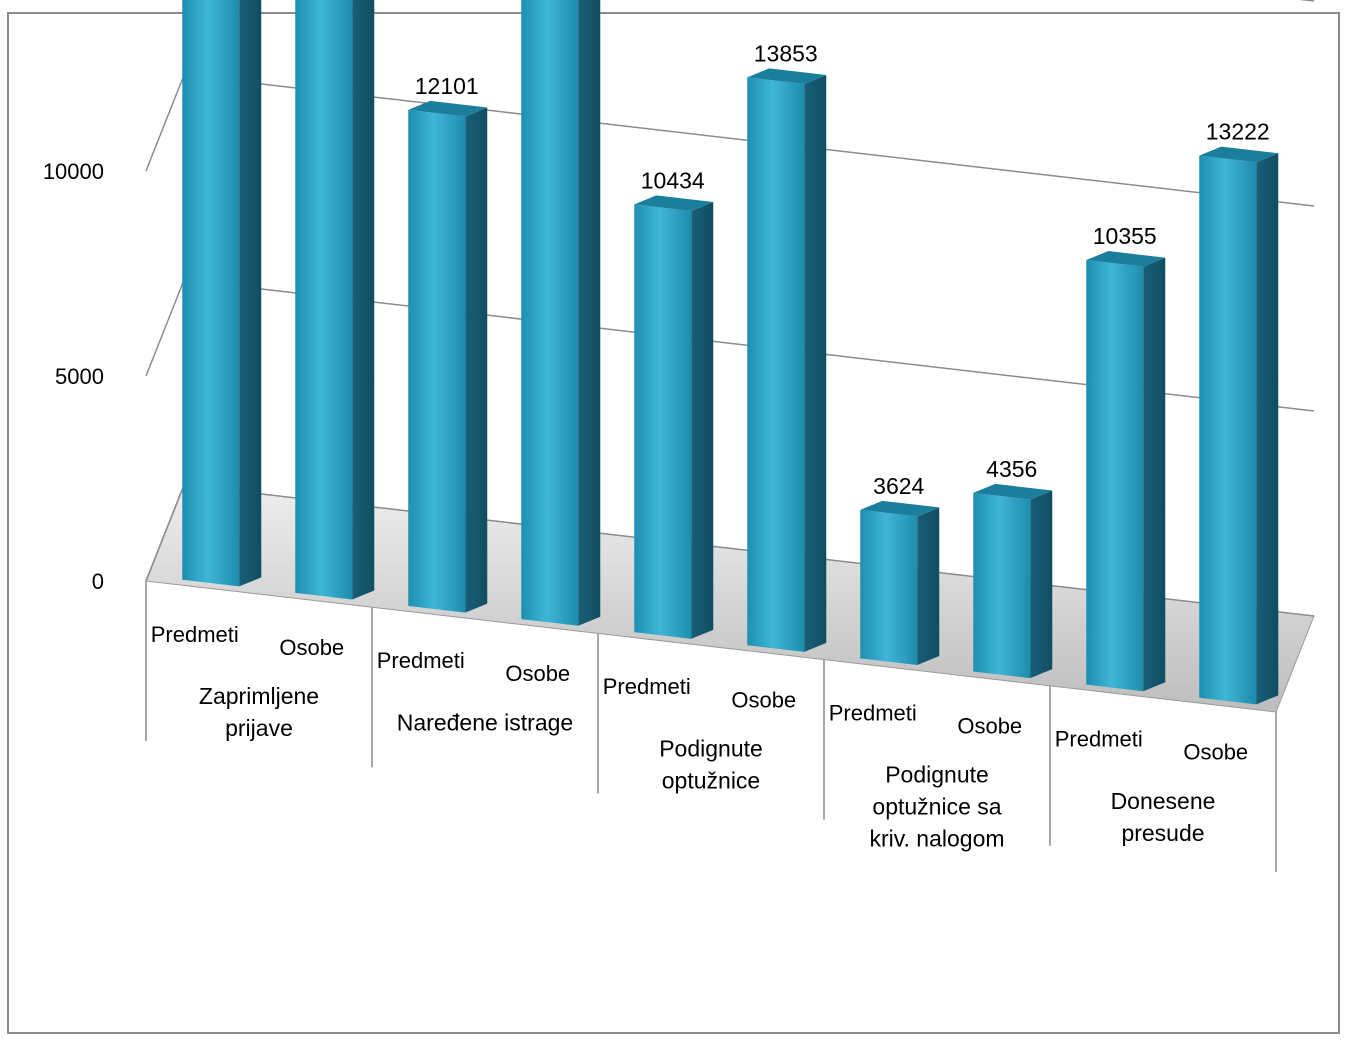 This screenshot has height=1042, width=1346. I want to click on group-label-line: presude, so click(1162, 833).